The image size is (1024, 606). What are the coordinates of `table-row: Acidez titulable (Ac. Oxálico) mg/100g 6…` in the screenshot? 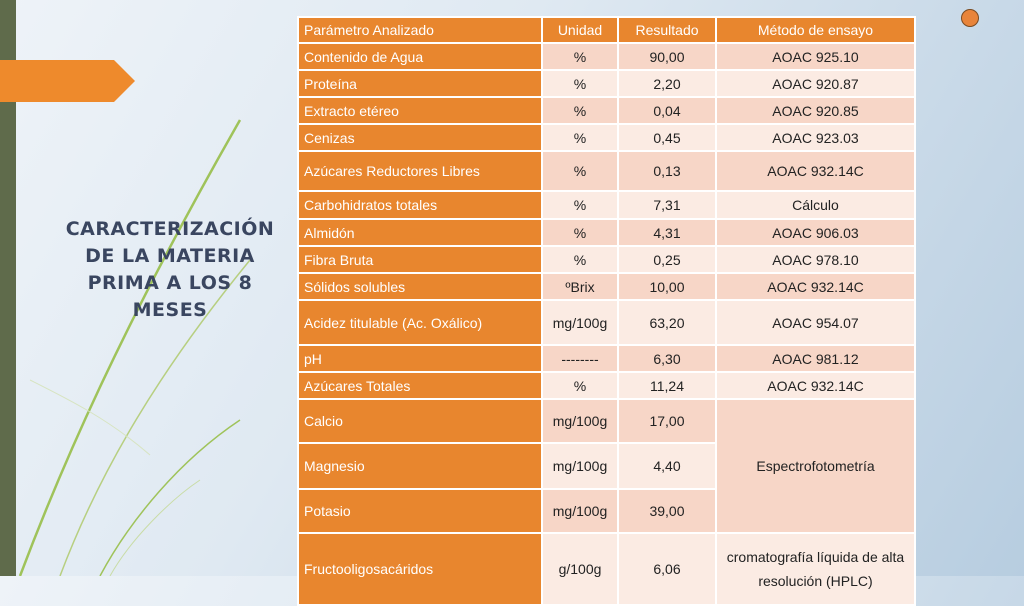 It's located at (606, 322).